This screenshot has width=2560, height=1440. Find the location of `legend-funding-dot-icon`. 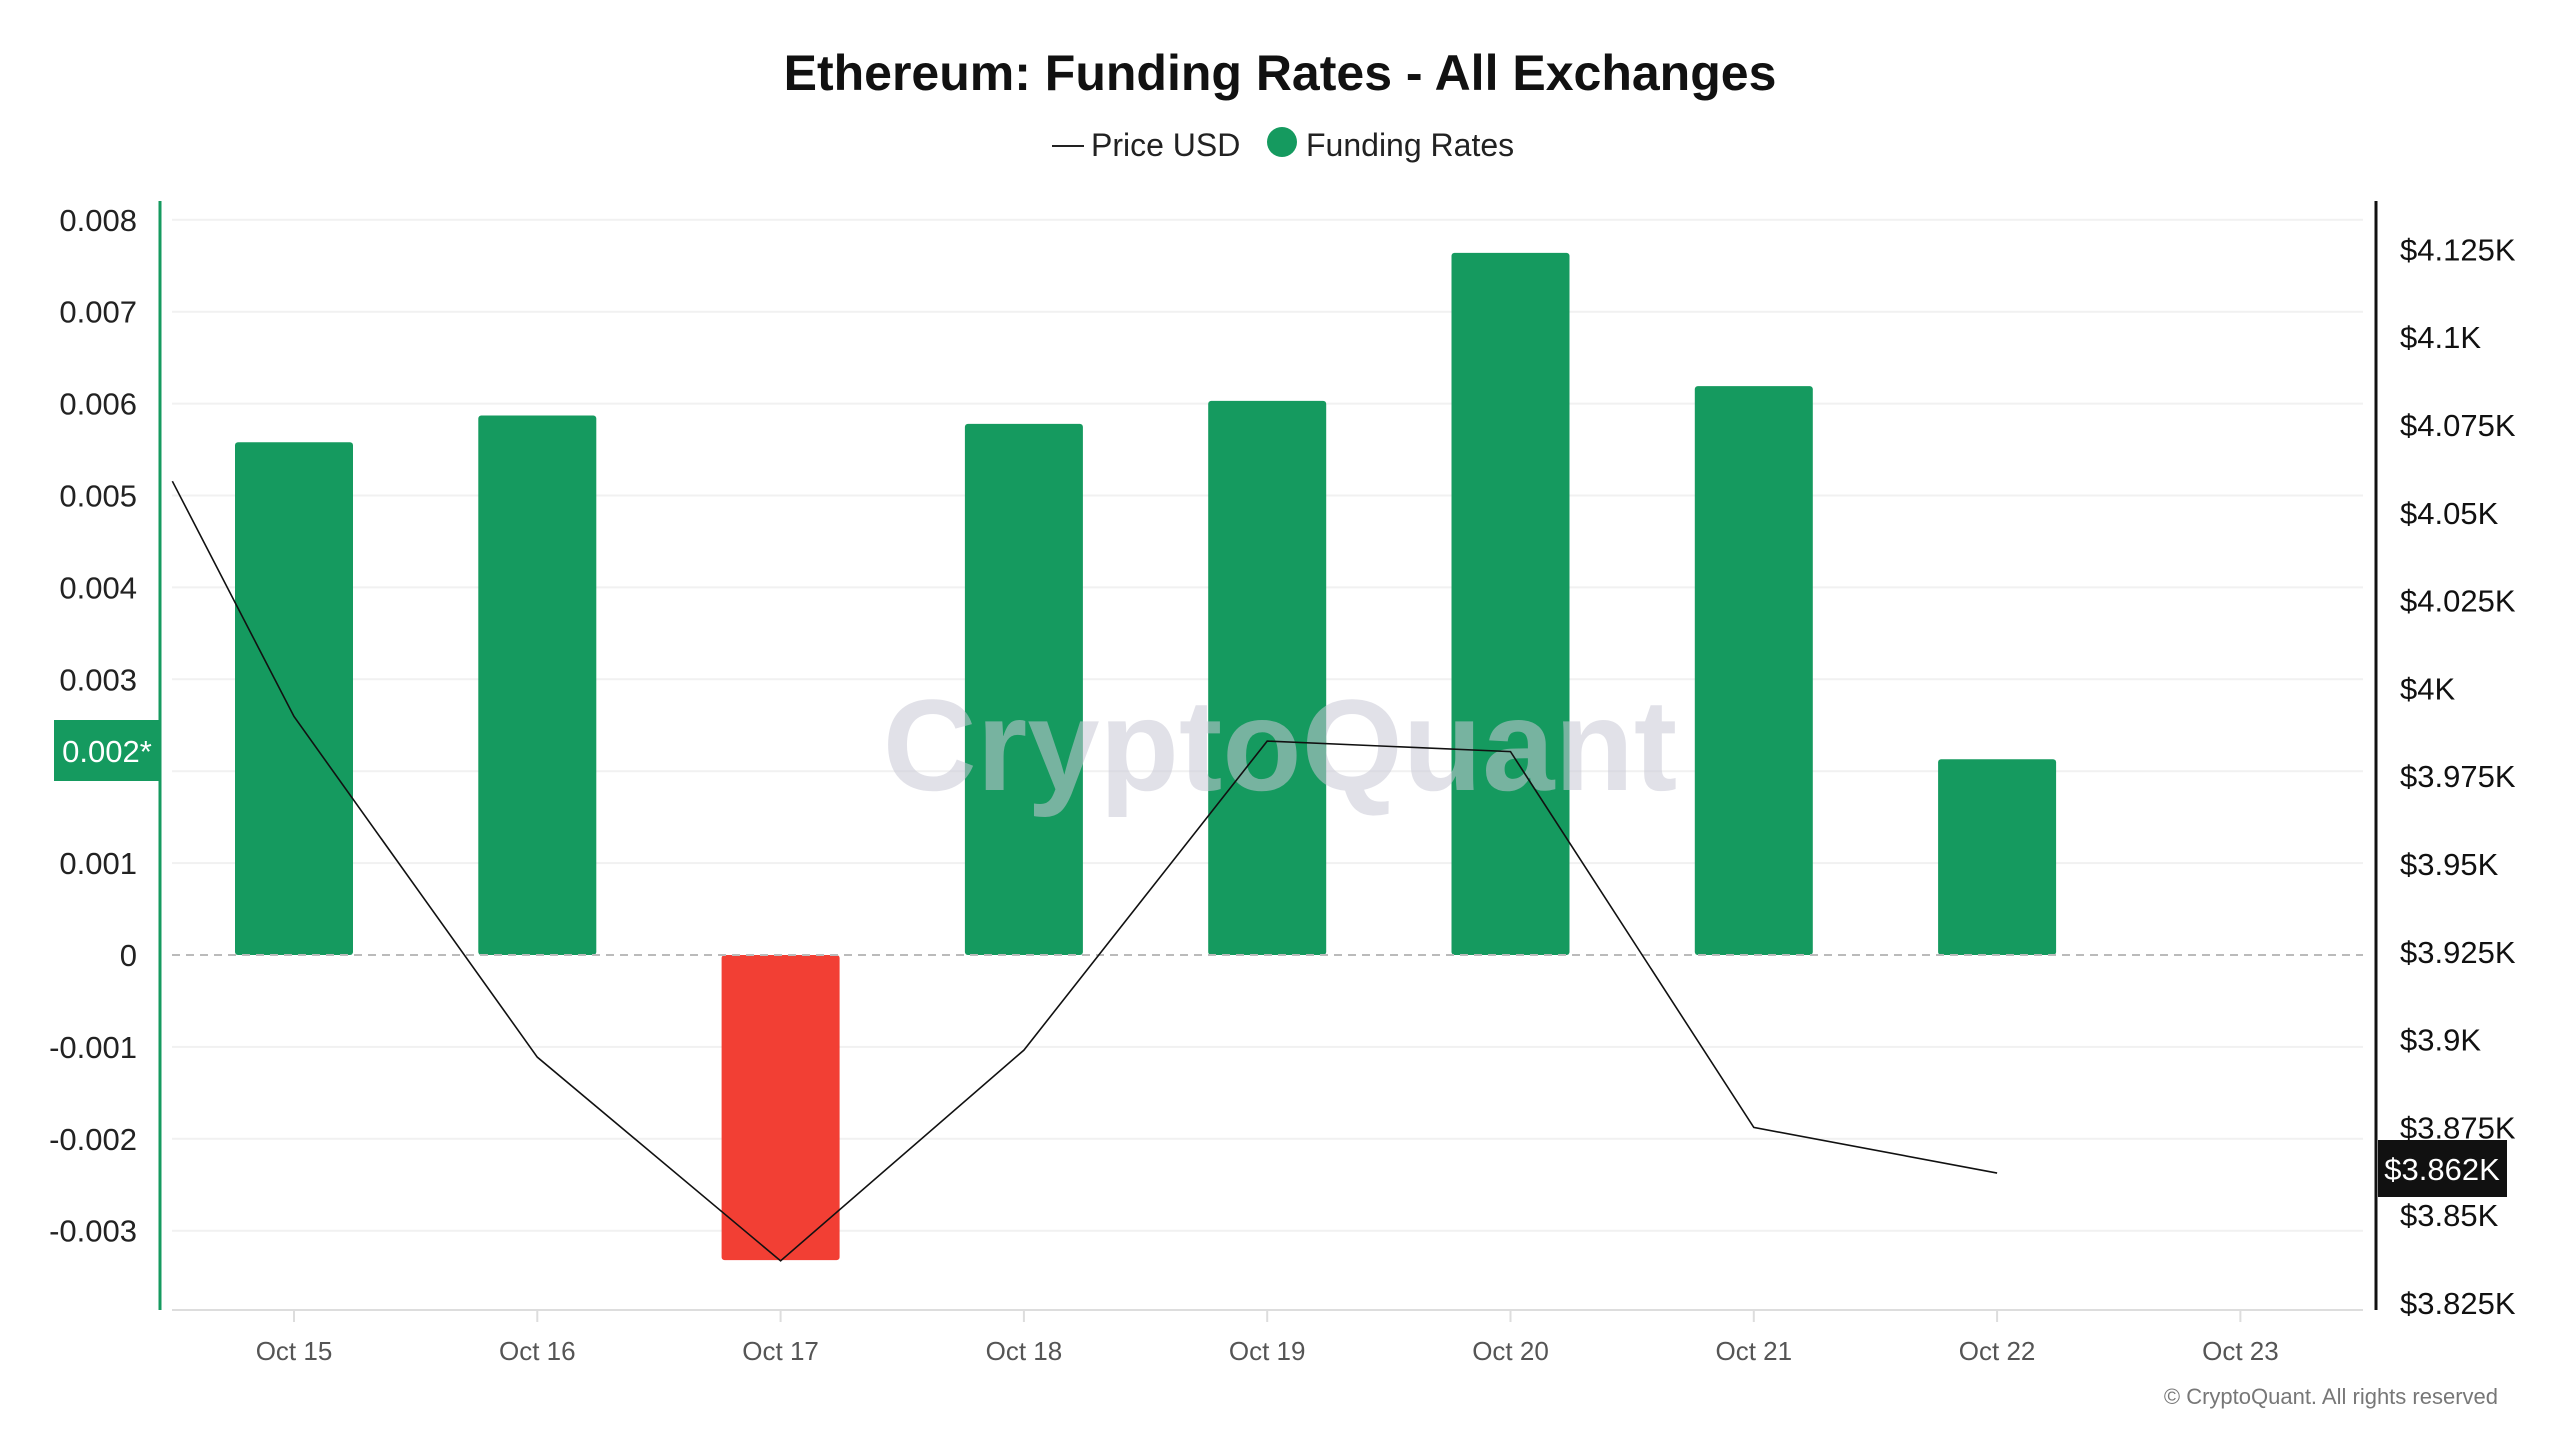

legend-funding-dot-icon is located at coordinates (1282, 142).